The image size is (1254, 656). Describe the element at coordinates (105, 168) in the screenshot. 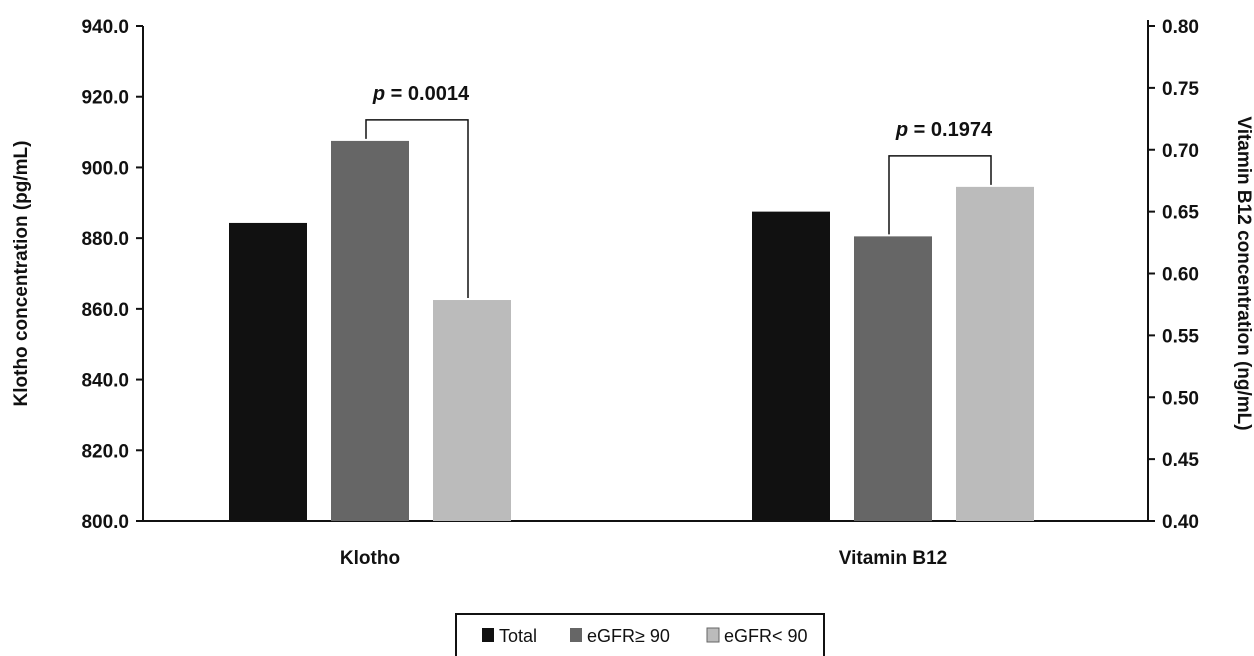

I see `left-y-tick-label: 900.0` at that location.